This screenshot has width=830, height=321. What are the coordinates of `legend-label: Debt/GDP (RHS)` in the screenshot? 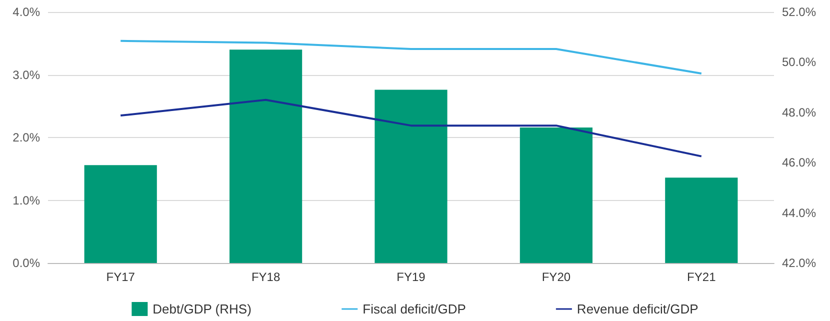 It's located at (202, 309).